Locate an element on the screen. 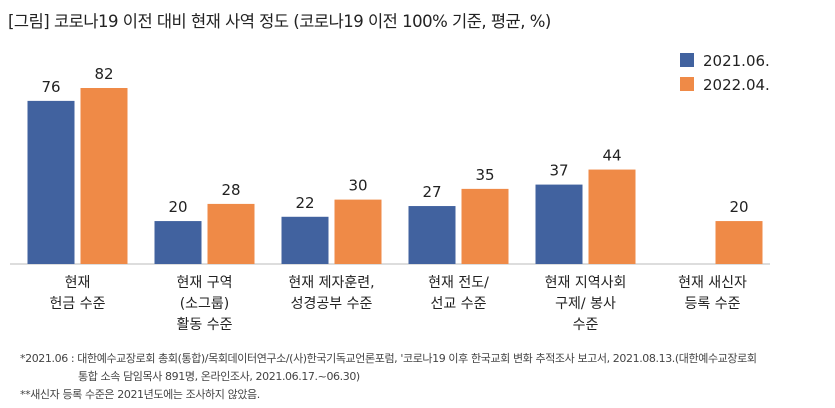 The height and width of the screenshot is (408, 835). category-label: 현재 제자훈련, is located at coordinates (331, 283).